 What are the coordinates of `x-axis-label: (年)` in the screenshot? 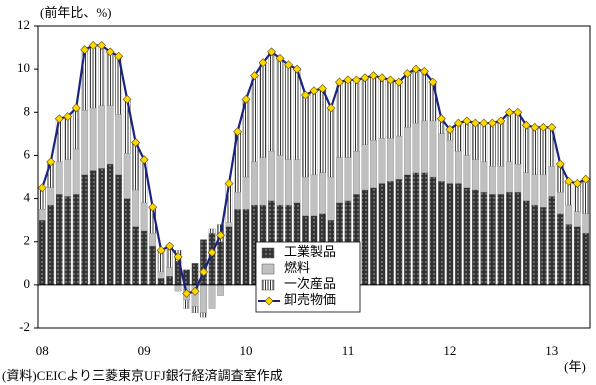 It's located at (575, 366).